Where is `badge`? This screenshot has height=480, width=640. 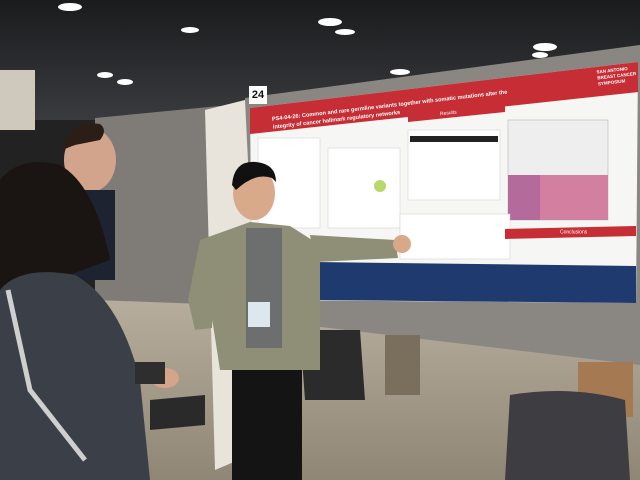
badge is located at coordinates (259, 314).